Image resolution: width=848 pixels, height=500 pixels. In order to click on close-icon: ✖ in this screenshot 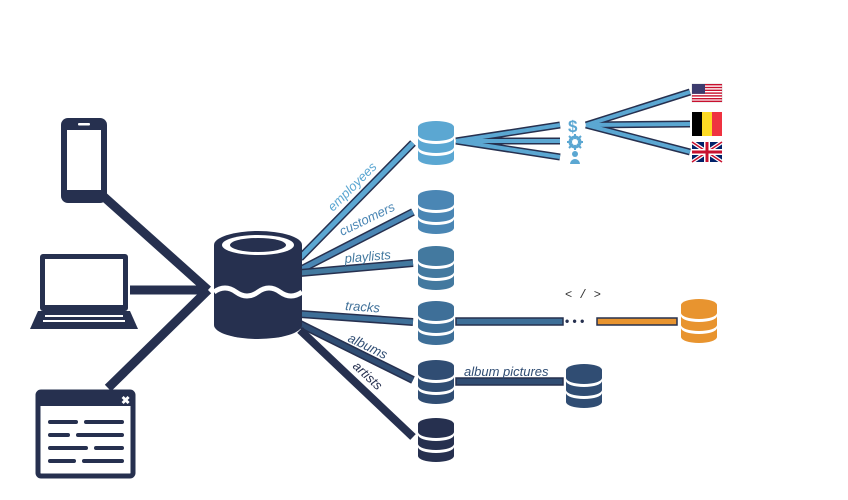, I will do `click(125, 401)`.